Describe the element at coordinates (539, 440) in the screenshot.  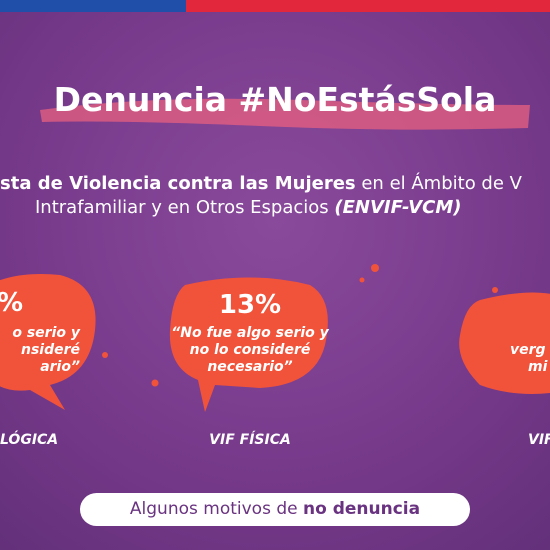
I see `card-label: VIF` at that location.